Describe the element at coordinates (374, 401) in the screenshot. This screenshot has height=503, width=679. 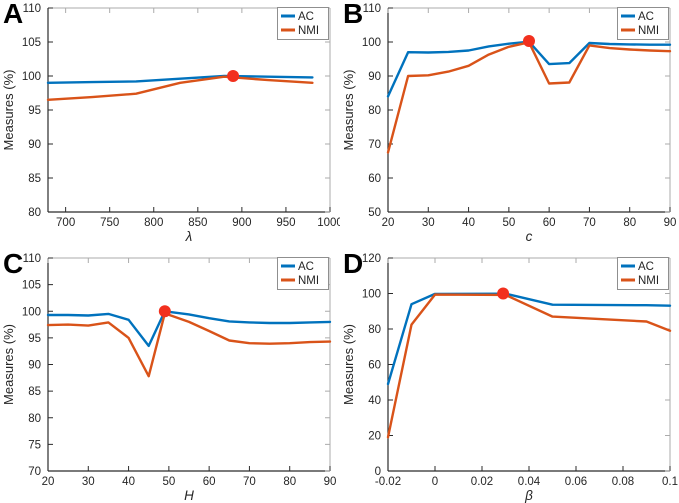
I see `y-tick-label: 40` at that location.